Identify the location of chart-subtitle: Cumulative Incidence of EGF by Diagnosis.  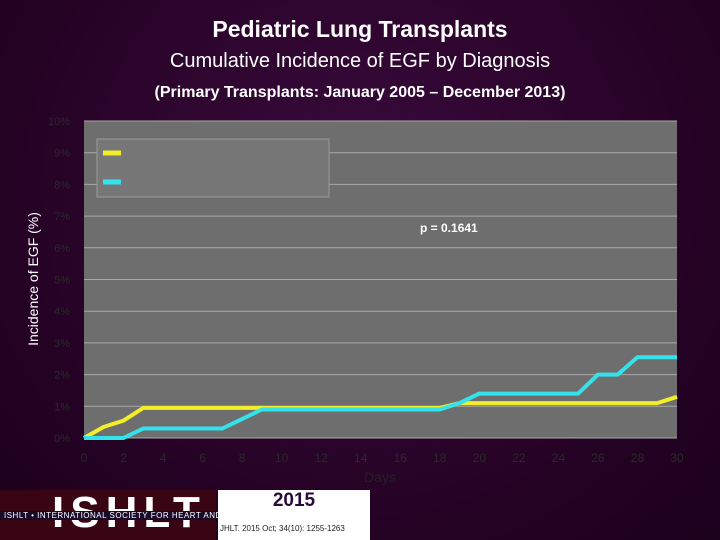
(360, 61).